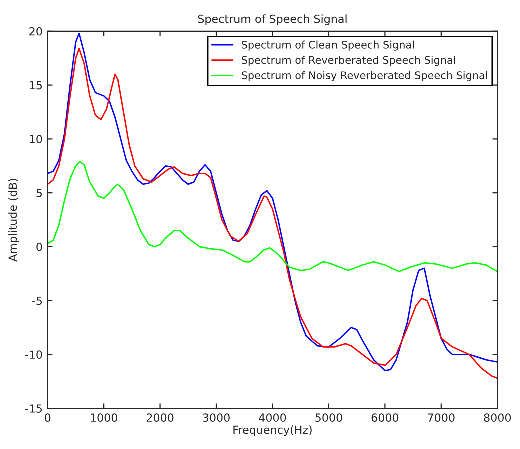 The image size is (520, 449). What do you see at coordinates (365, 76) in the screenshot?
I see `legend-label: Spectrum of Noisy Reverberated Speech Signal` at bounding box center [365, 76].